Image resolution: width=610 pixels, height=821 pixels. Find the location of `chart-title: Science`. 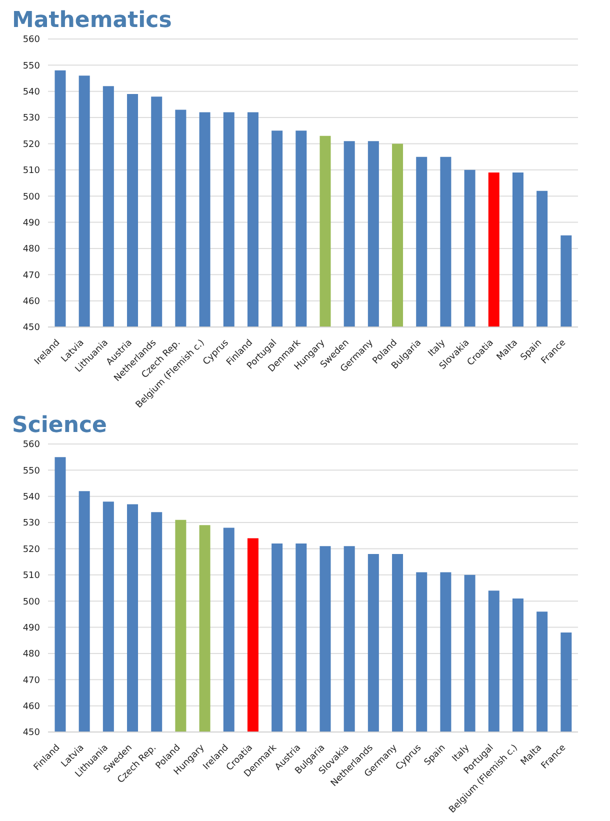

chart-title: Science is located at coordinates (60, 425).